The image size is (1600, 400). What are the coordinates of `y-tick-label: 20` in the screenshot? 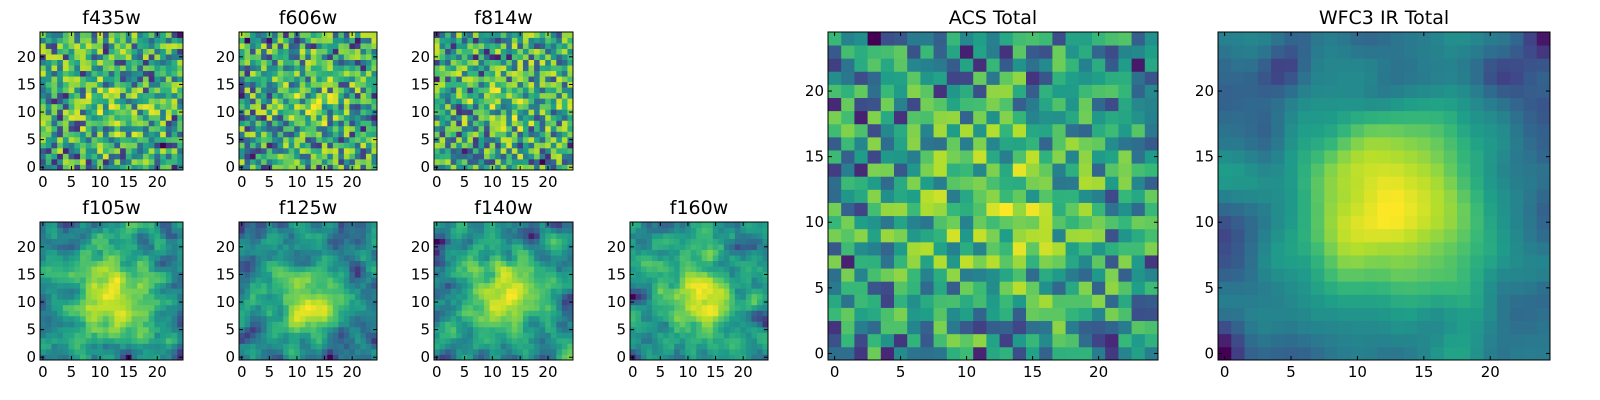 It's located at (420, 57).